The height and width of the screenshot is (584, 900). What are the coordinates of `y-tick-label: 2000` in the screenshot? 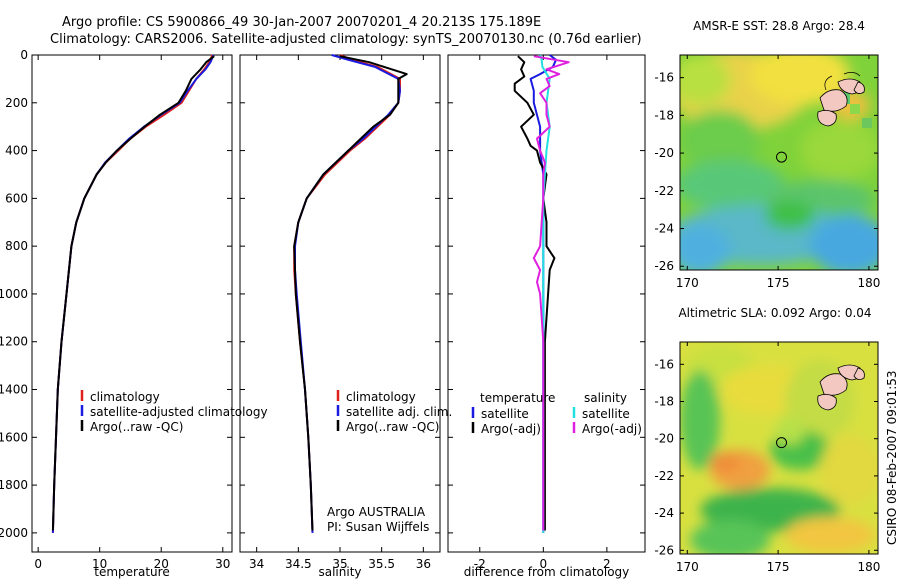 It's located at (14, 533).